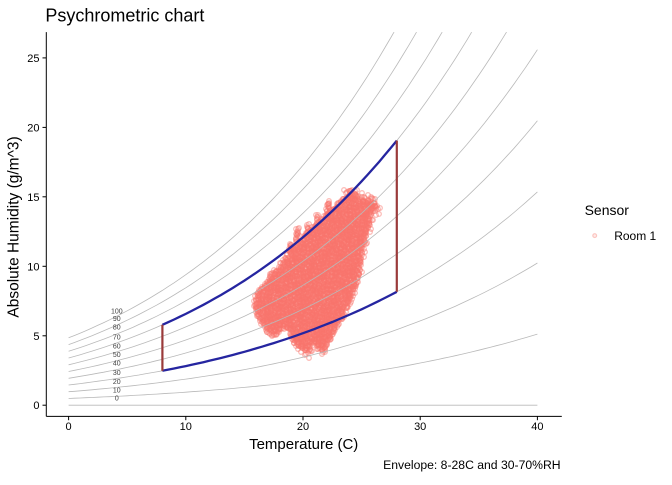 Image resolution: width=672 pixels, height=485 pixels. Describe the element at coordinates (117, 346) in the screenshot. I see `svg-text: 60` at that location.